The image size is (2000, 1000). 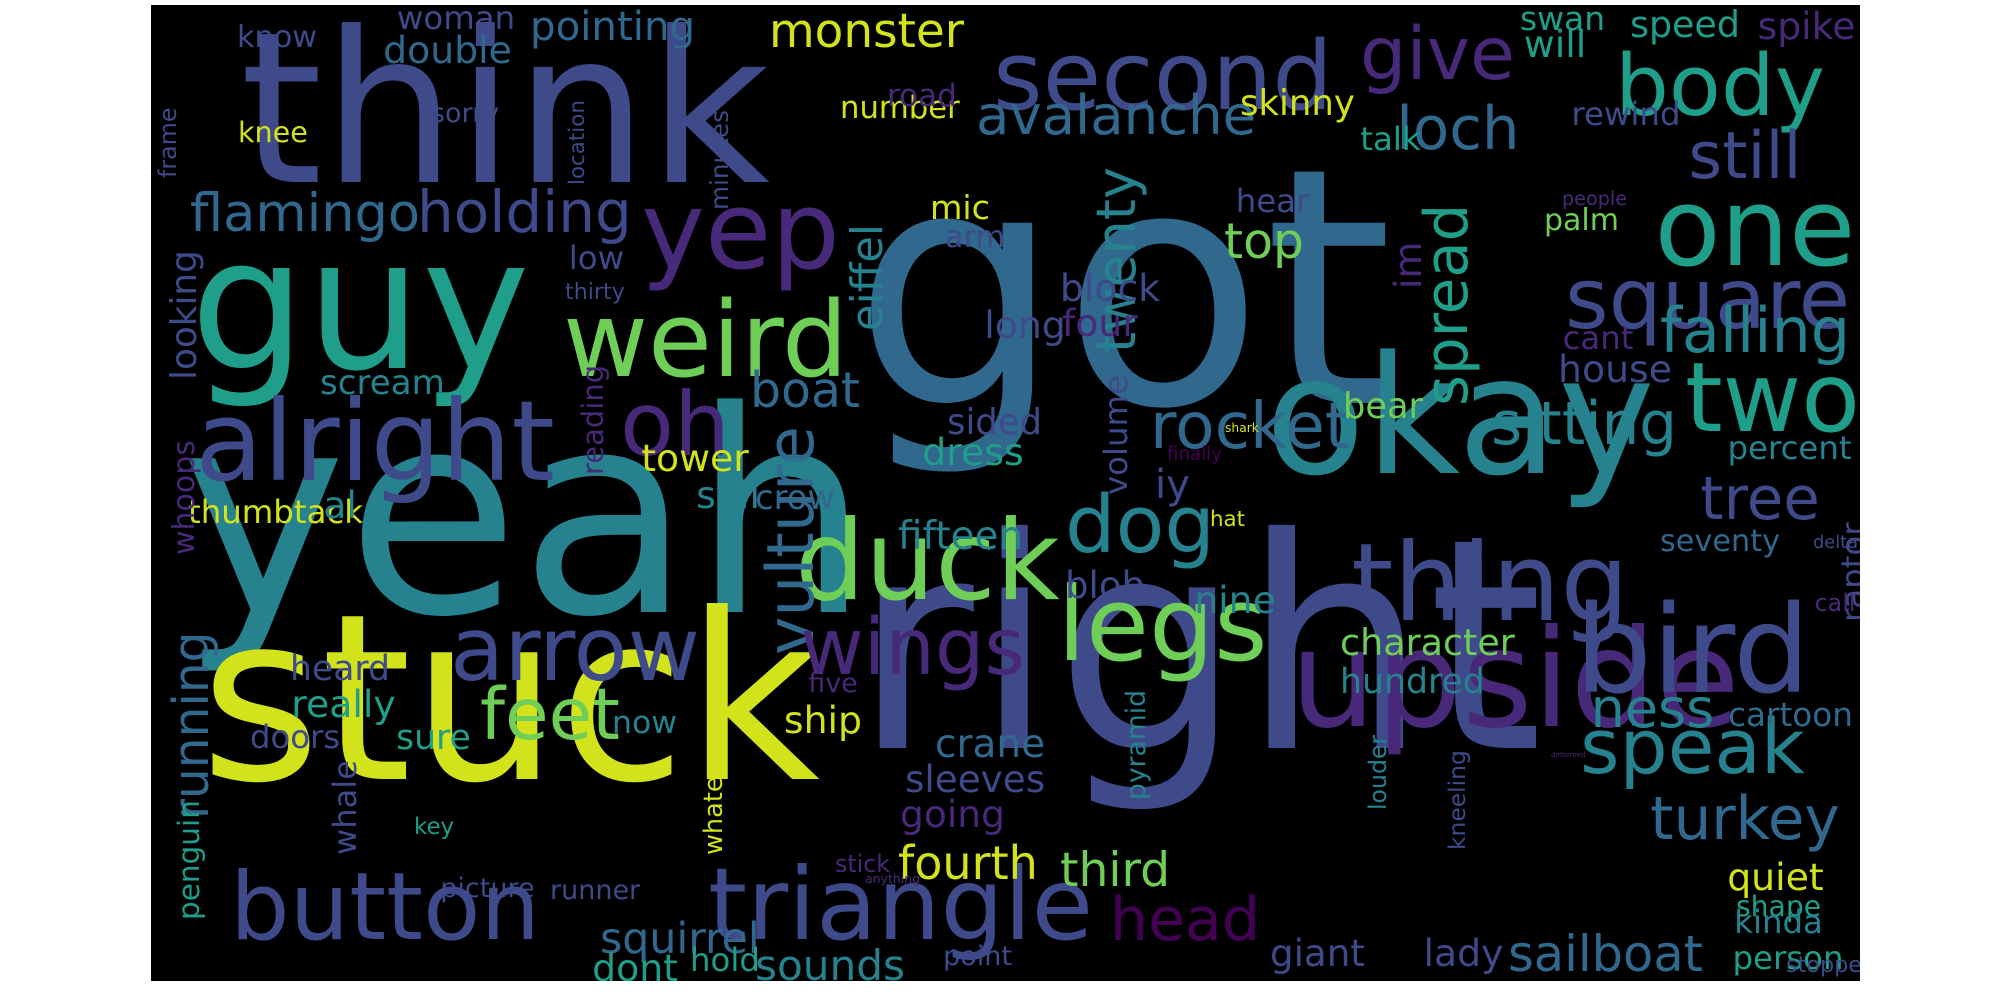 I want to click on word-button: button, so click(x=385, y=907).